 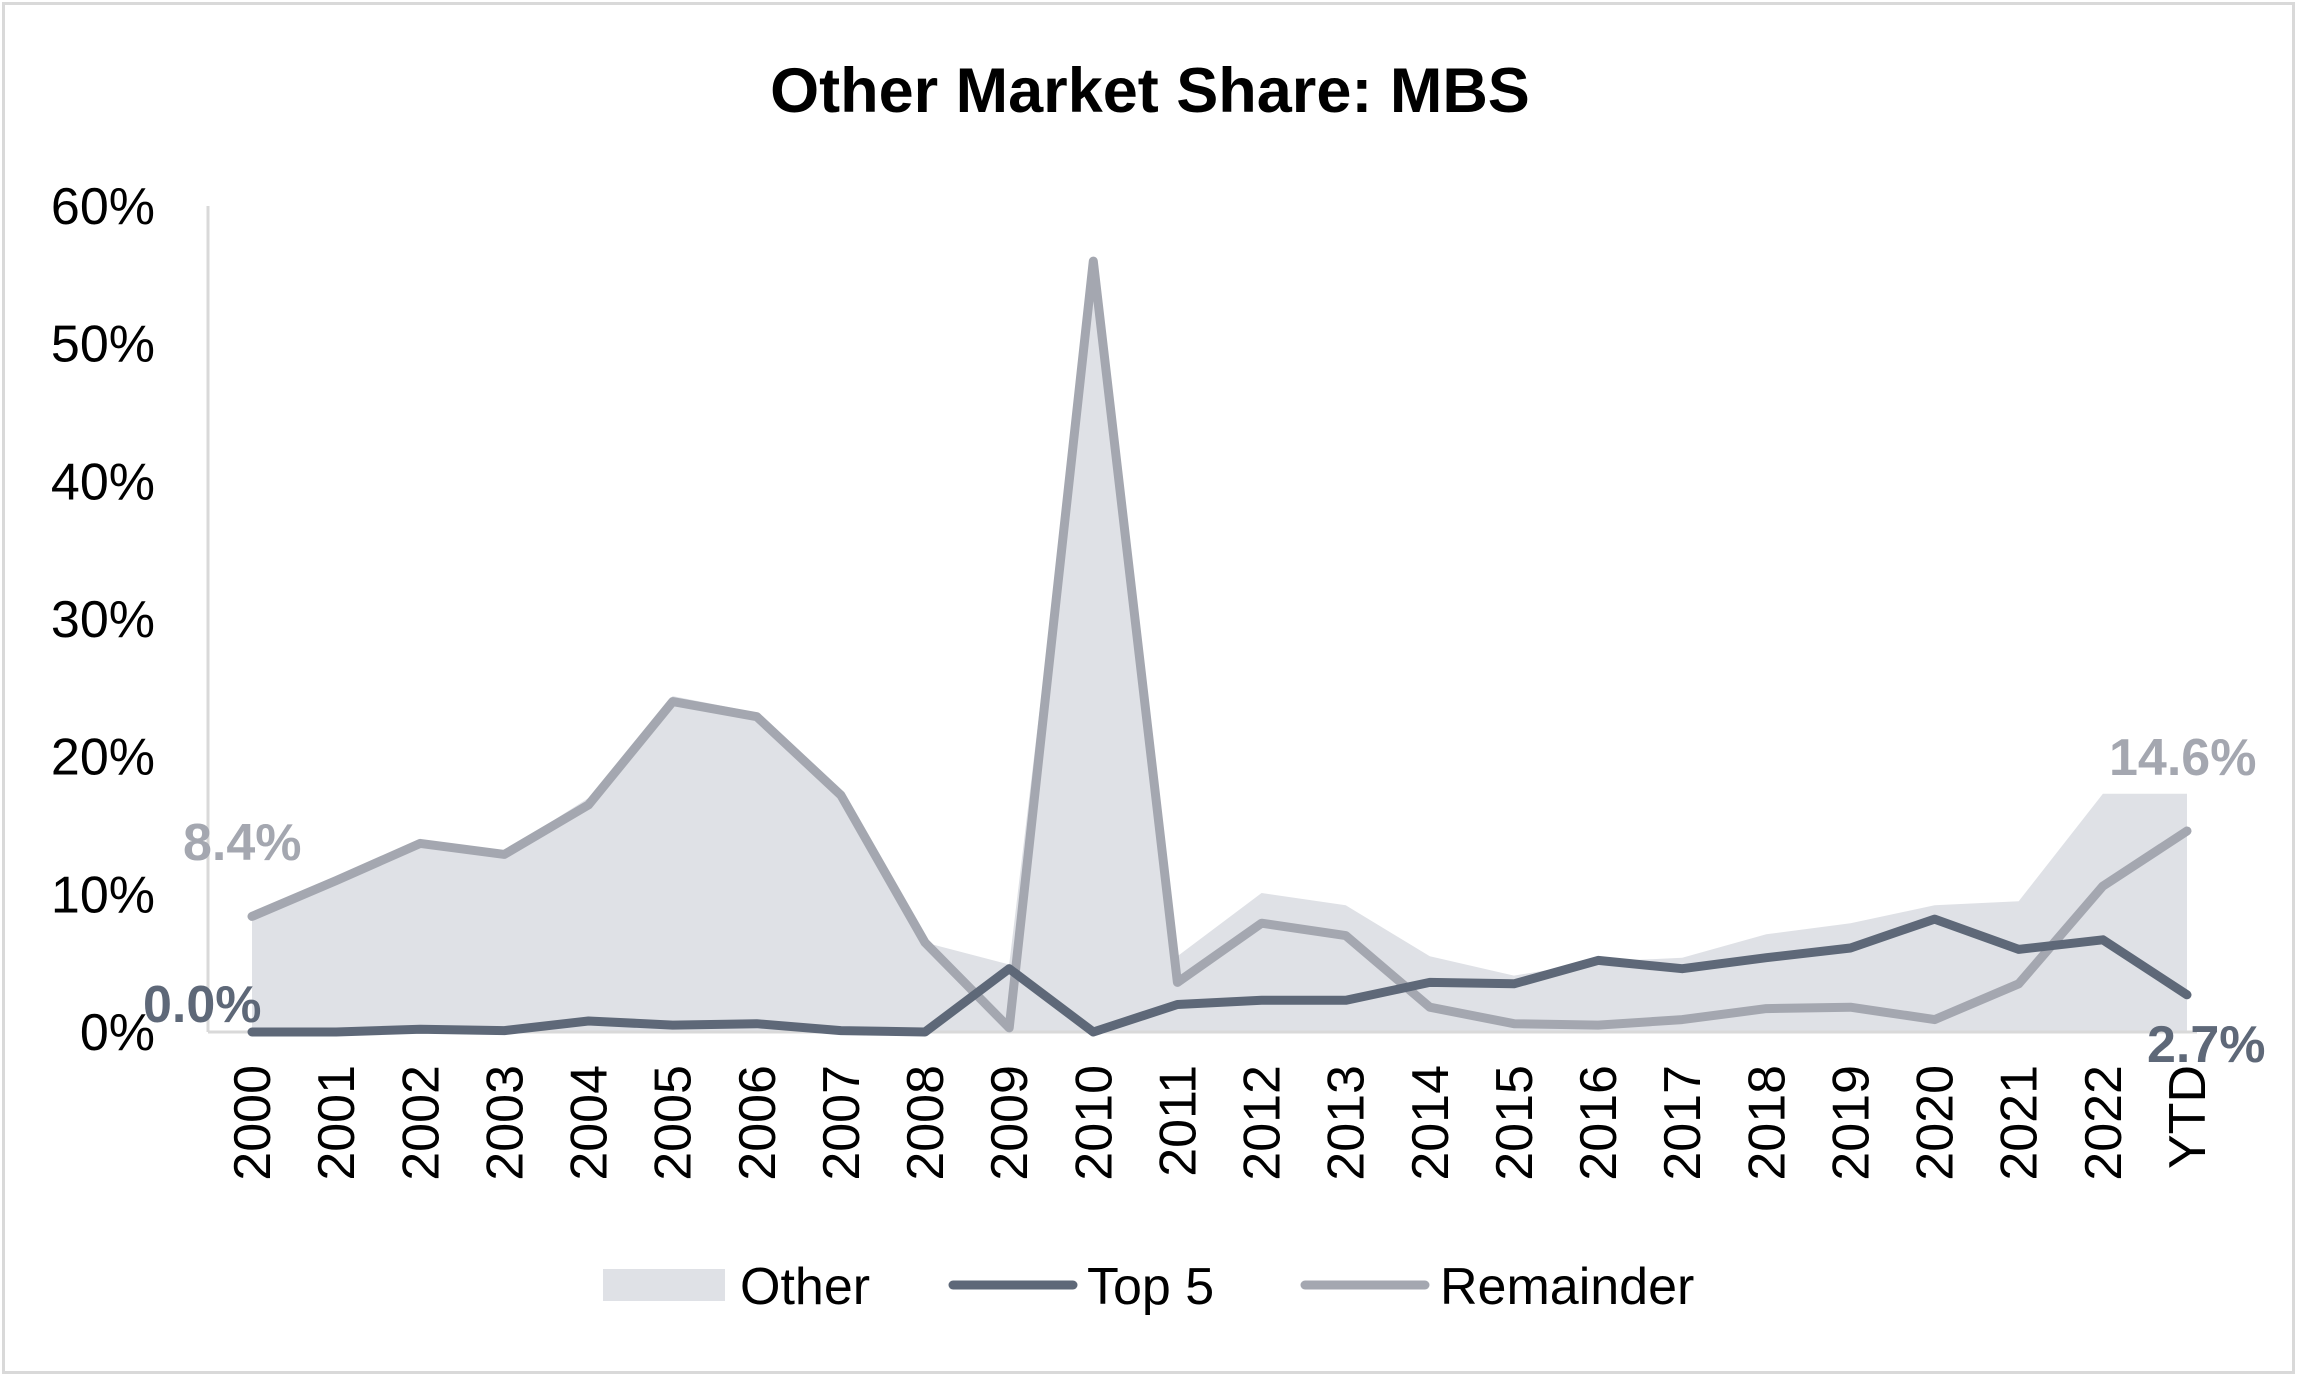 What do you see at coordinates (1347, 1123) in the screenshot?
I see `x-tick-label: 2013` at bounding box center [1347, 1123].